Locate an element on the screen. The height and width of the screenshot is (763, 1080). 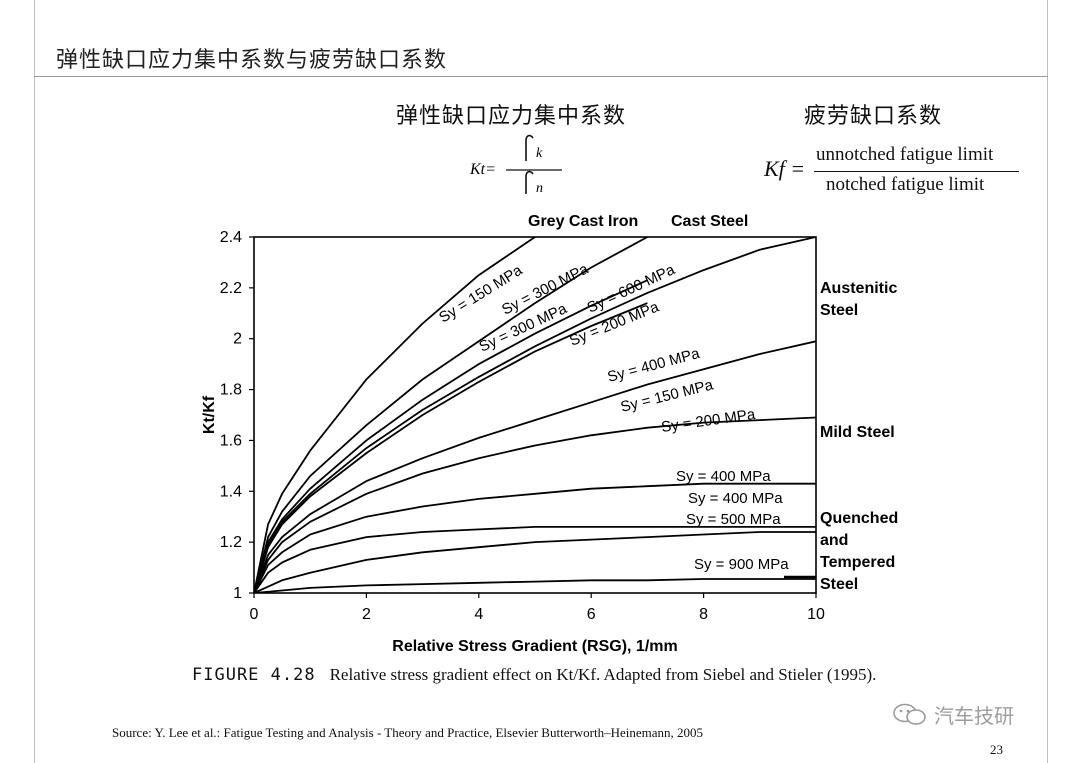
kt-numerator: k is located at coordinates (539, 153).